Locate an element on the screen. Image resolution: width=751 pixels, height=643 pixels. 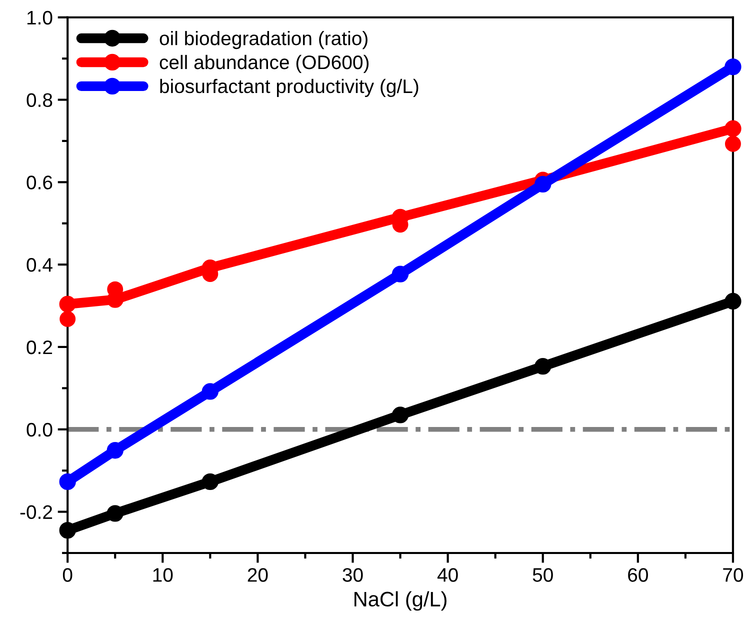
legend-label: biosurfactant productivity (g/L) is located at coordinates (289, 88).